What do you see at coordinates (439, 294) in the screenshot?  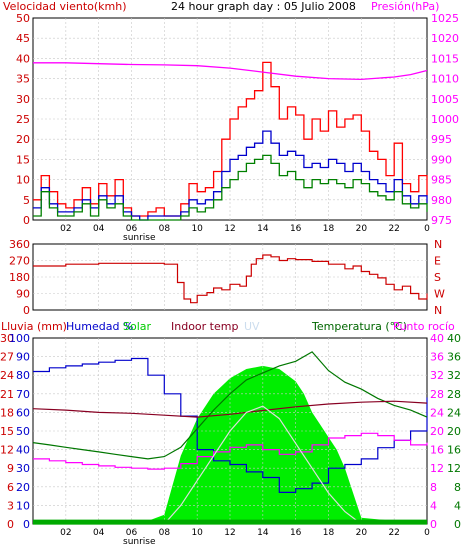 I see `compass-tick-label: W` at bounding box center [439, 294].